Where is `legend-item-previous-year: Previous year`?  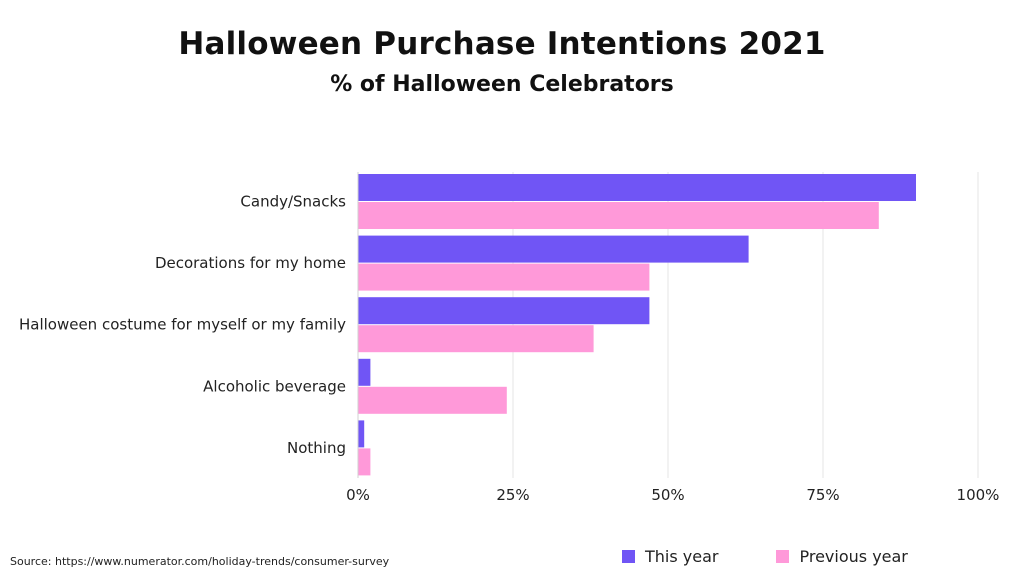
legend-item-previous-year: Previous year is located at coordinates (842, 556).